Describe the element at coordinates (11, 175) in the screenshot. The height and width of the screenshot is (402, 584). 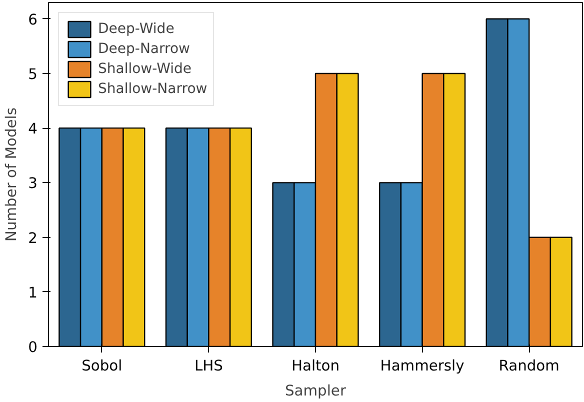
I see `y-axis-title: Number of Models` at that location.